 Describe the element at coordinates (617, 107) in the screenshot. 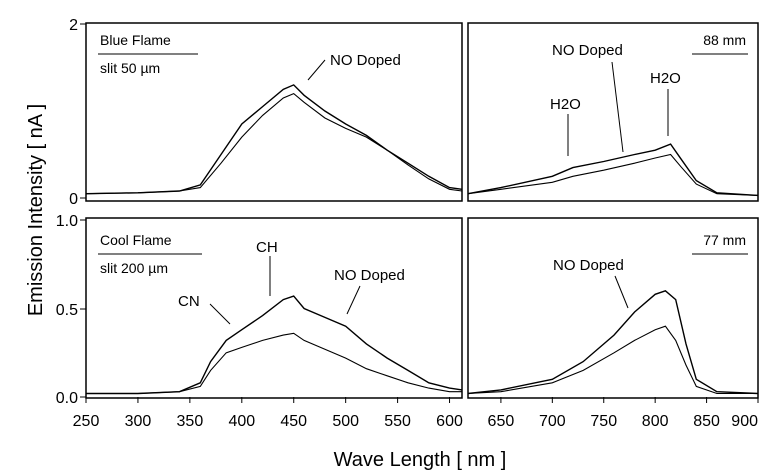

I see `annotation-leader-top-right` at that location.